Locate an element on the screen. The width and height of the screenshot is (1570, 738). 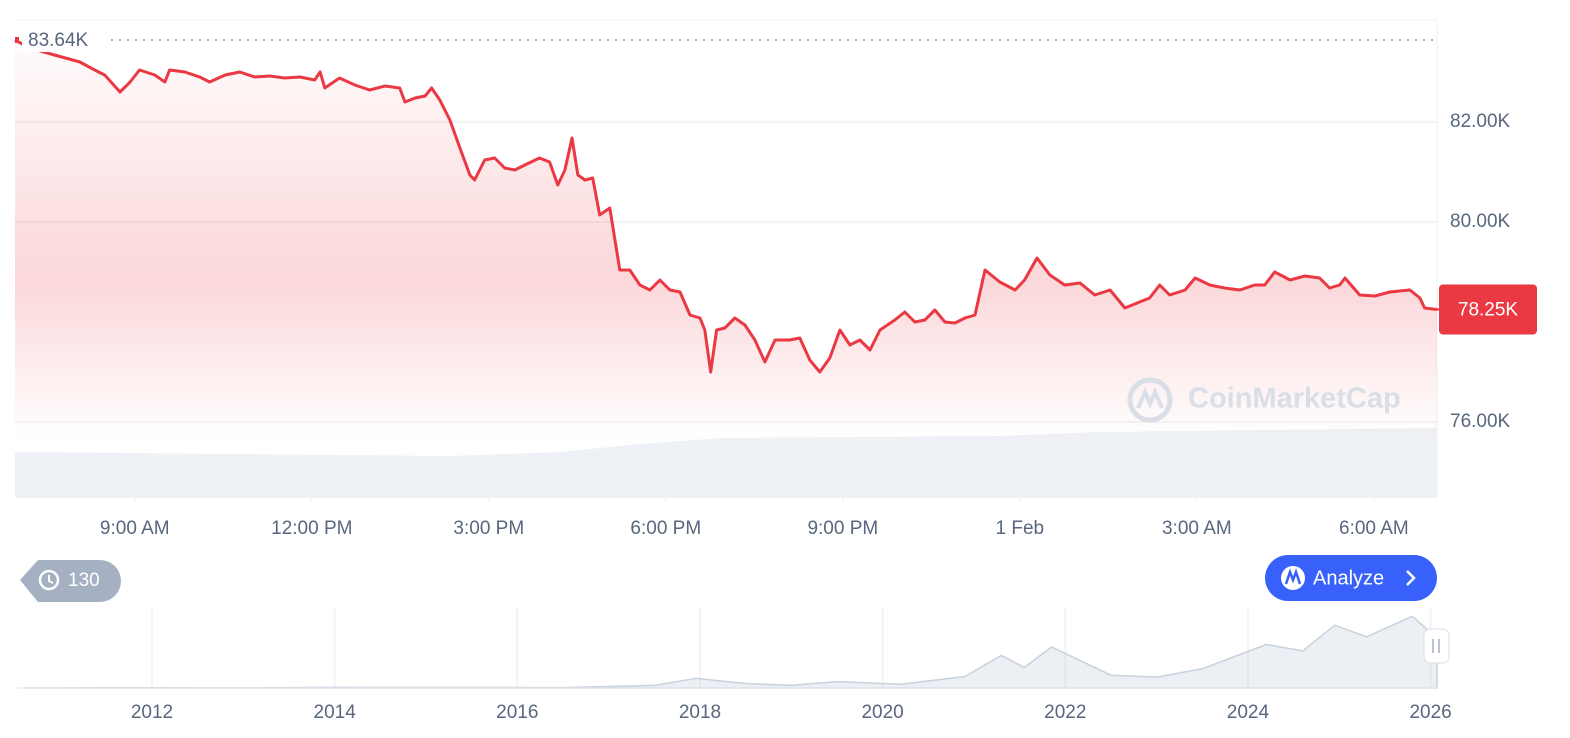
current-price-tag is located at coordinates (1488, 309).